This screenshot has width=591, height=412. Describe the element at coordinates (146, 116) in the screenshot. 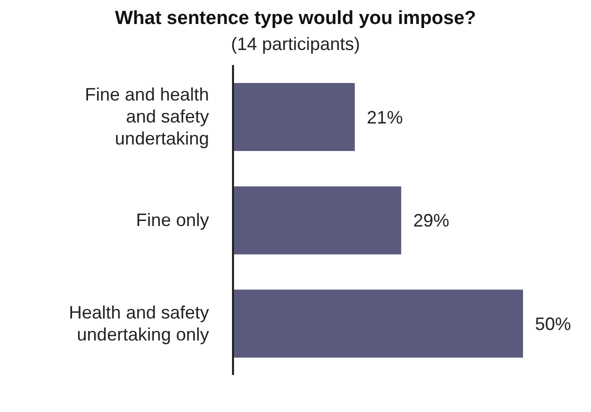

I see `y-tick-label: Fine and health and safety undertaking` at that location.